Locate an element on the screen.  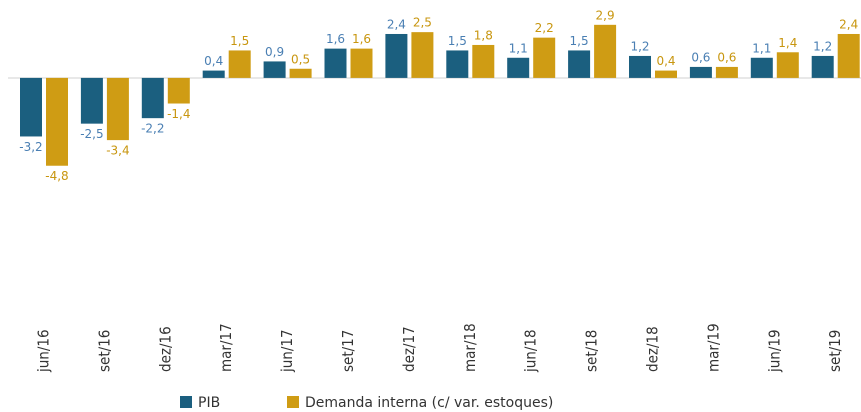
x-tick-label: set/16 is located at coordinates (104, 351).